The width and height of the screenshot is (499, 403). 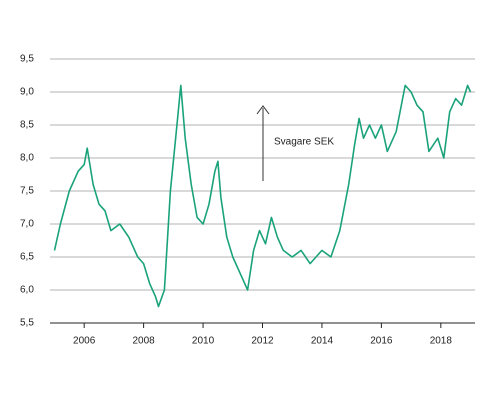 What do you see at coordinates (304, 142) in the screenshot?
I see `annotation: Svagare SEK` at bounding box center [304, 142].